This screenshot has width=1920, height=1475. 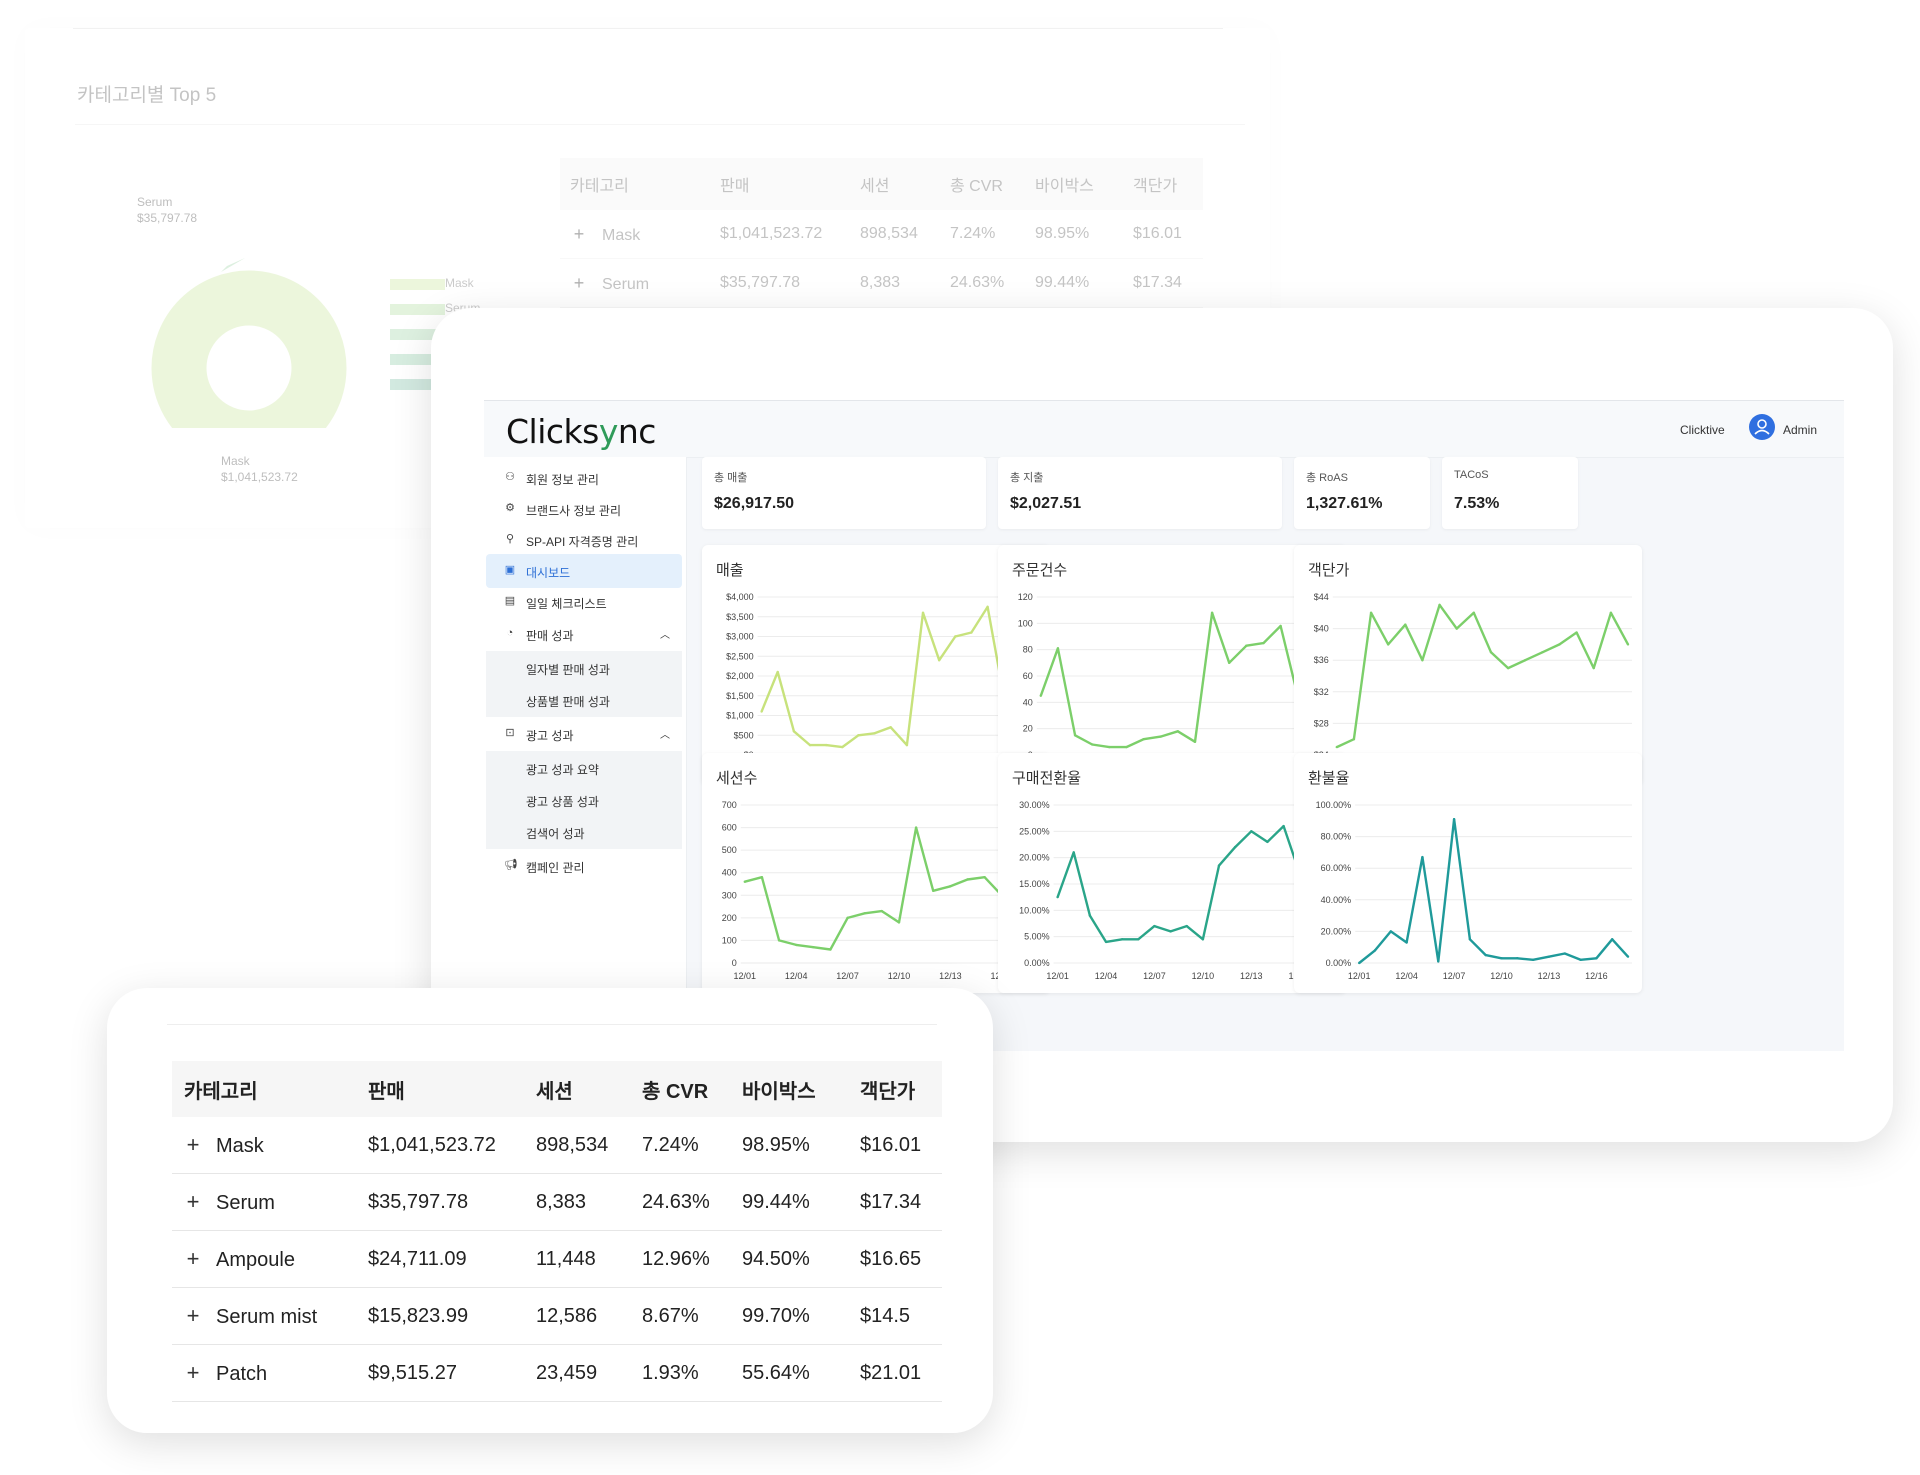 I want to click on y-tick-label: 200, so click(x=729, y=918).